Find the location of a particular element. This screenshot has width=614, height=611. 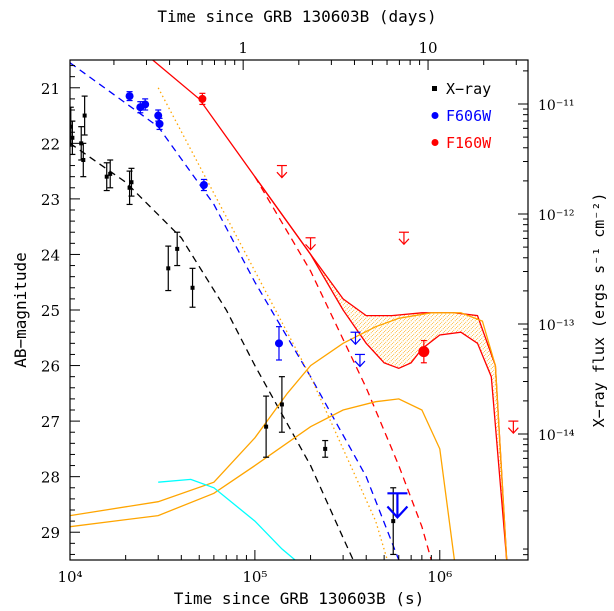

x-tick-label: 10⁴ is located at coordinates (69, 577).